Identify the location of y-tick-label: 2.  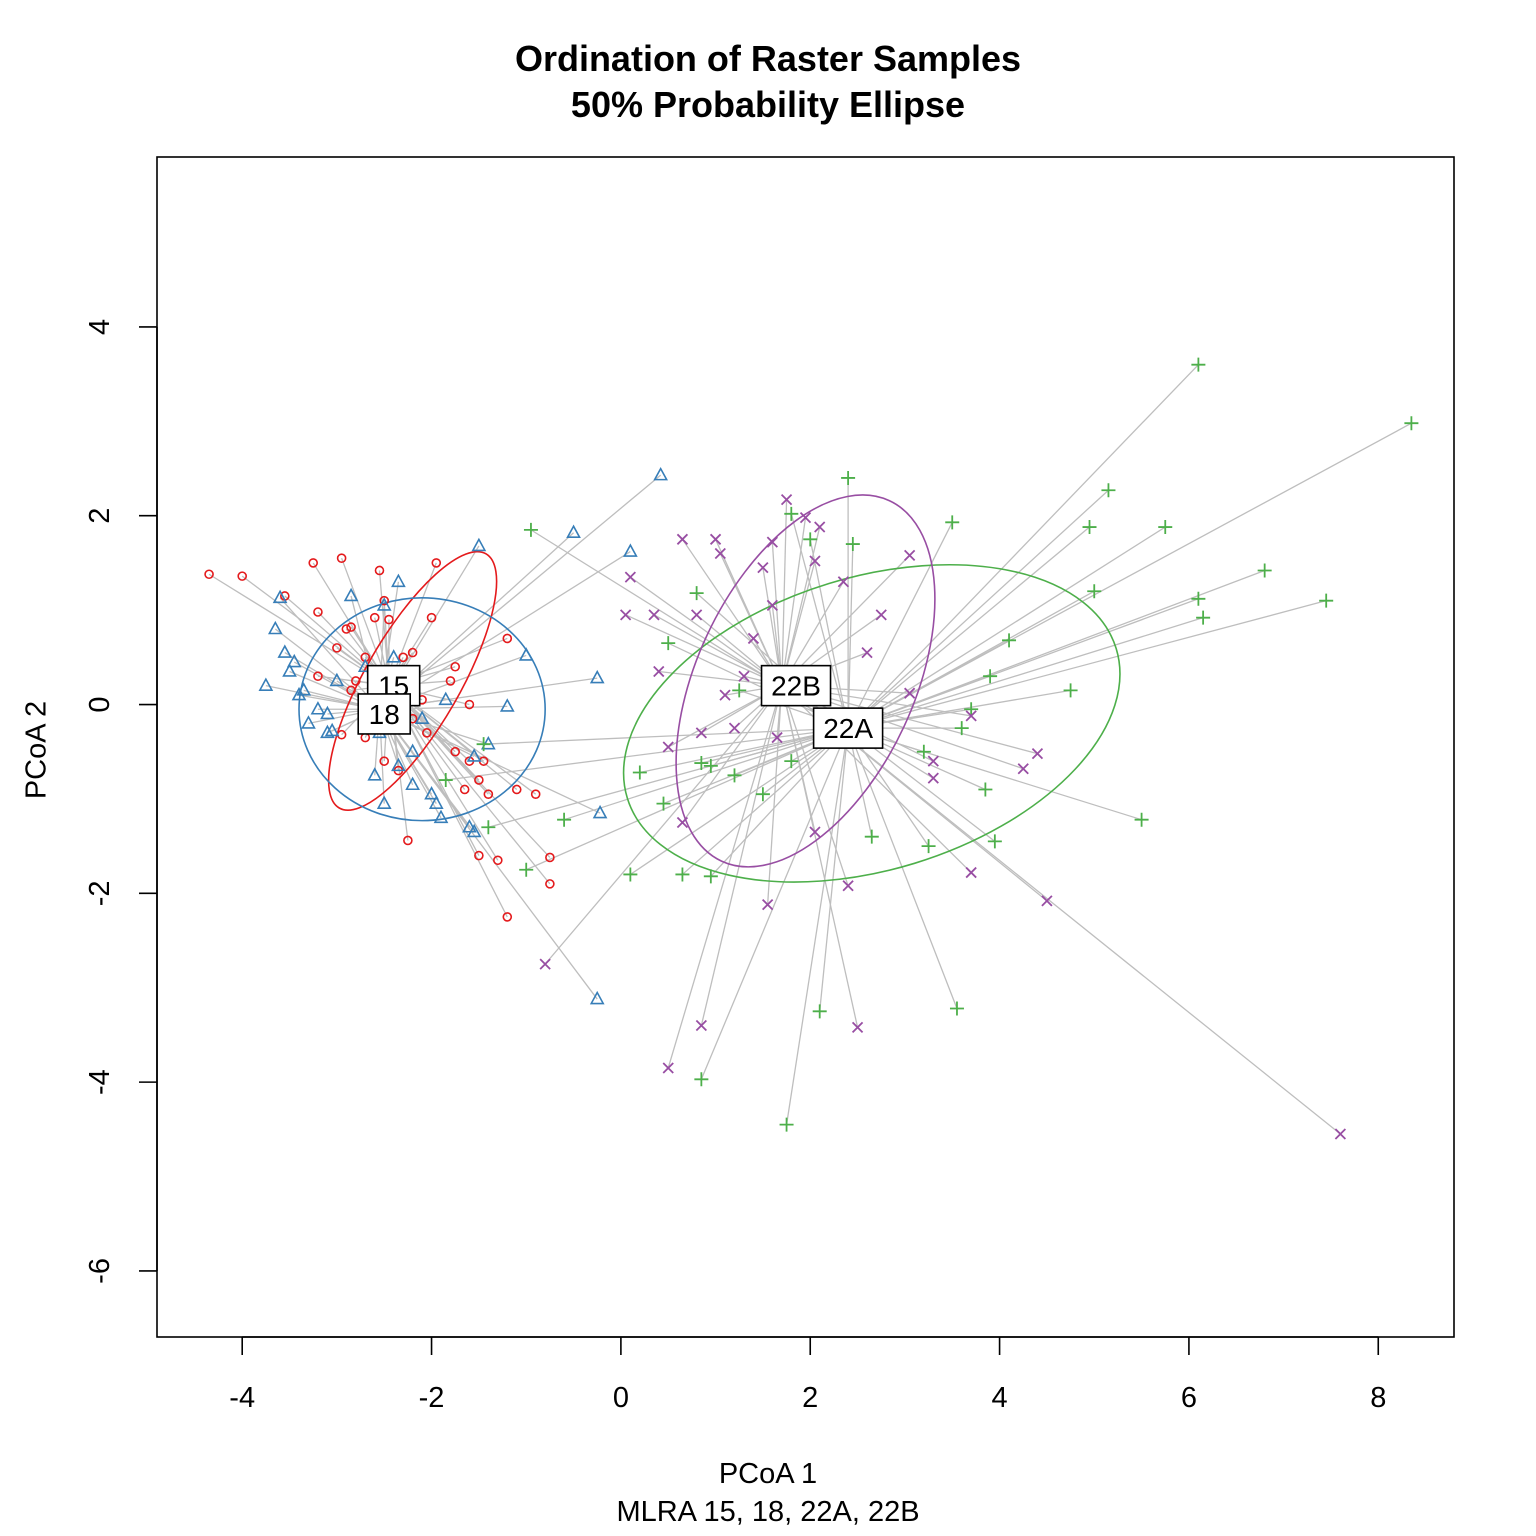
(100, 516).